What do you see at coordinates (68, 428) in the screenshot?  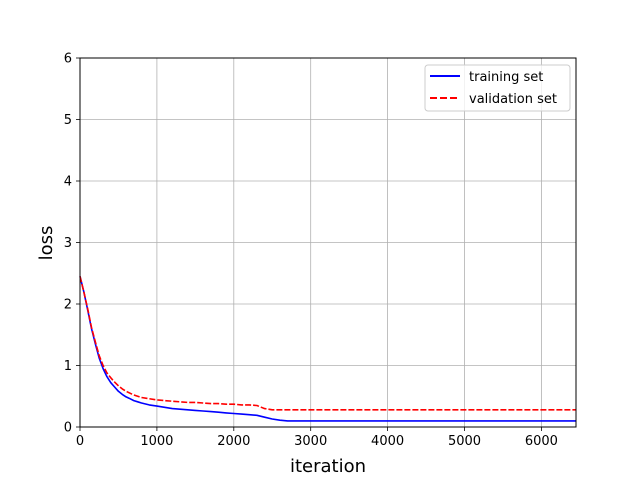 I see `y-tick-label: 0` at bounding box center [68, 428].